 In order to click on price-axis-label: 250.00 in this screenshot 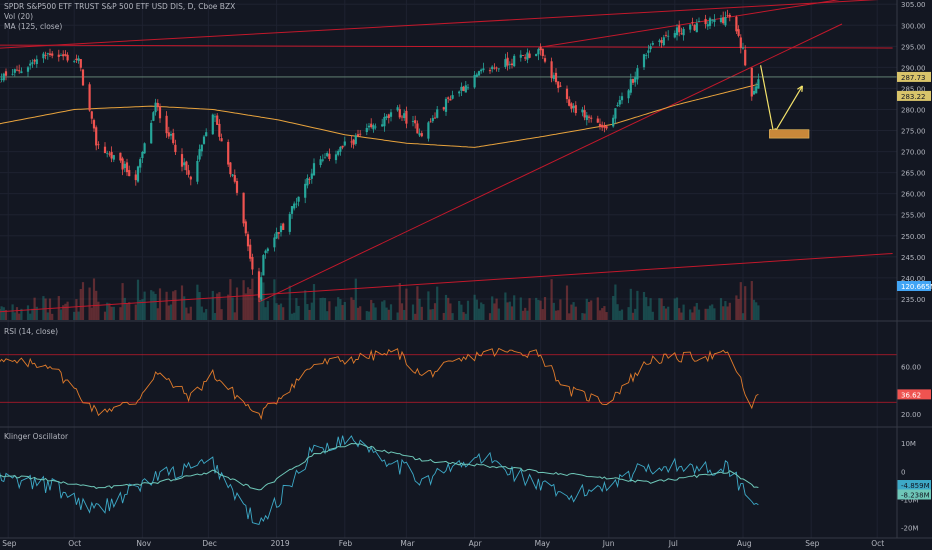, I will do `click(913, 237)`.